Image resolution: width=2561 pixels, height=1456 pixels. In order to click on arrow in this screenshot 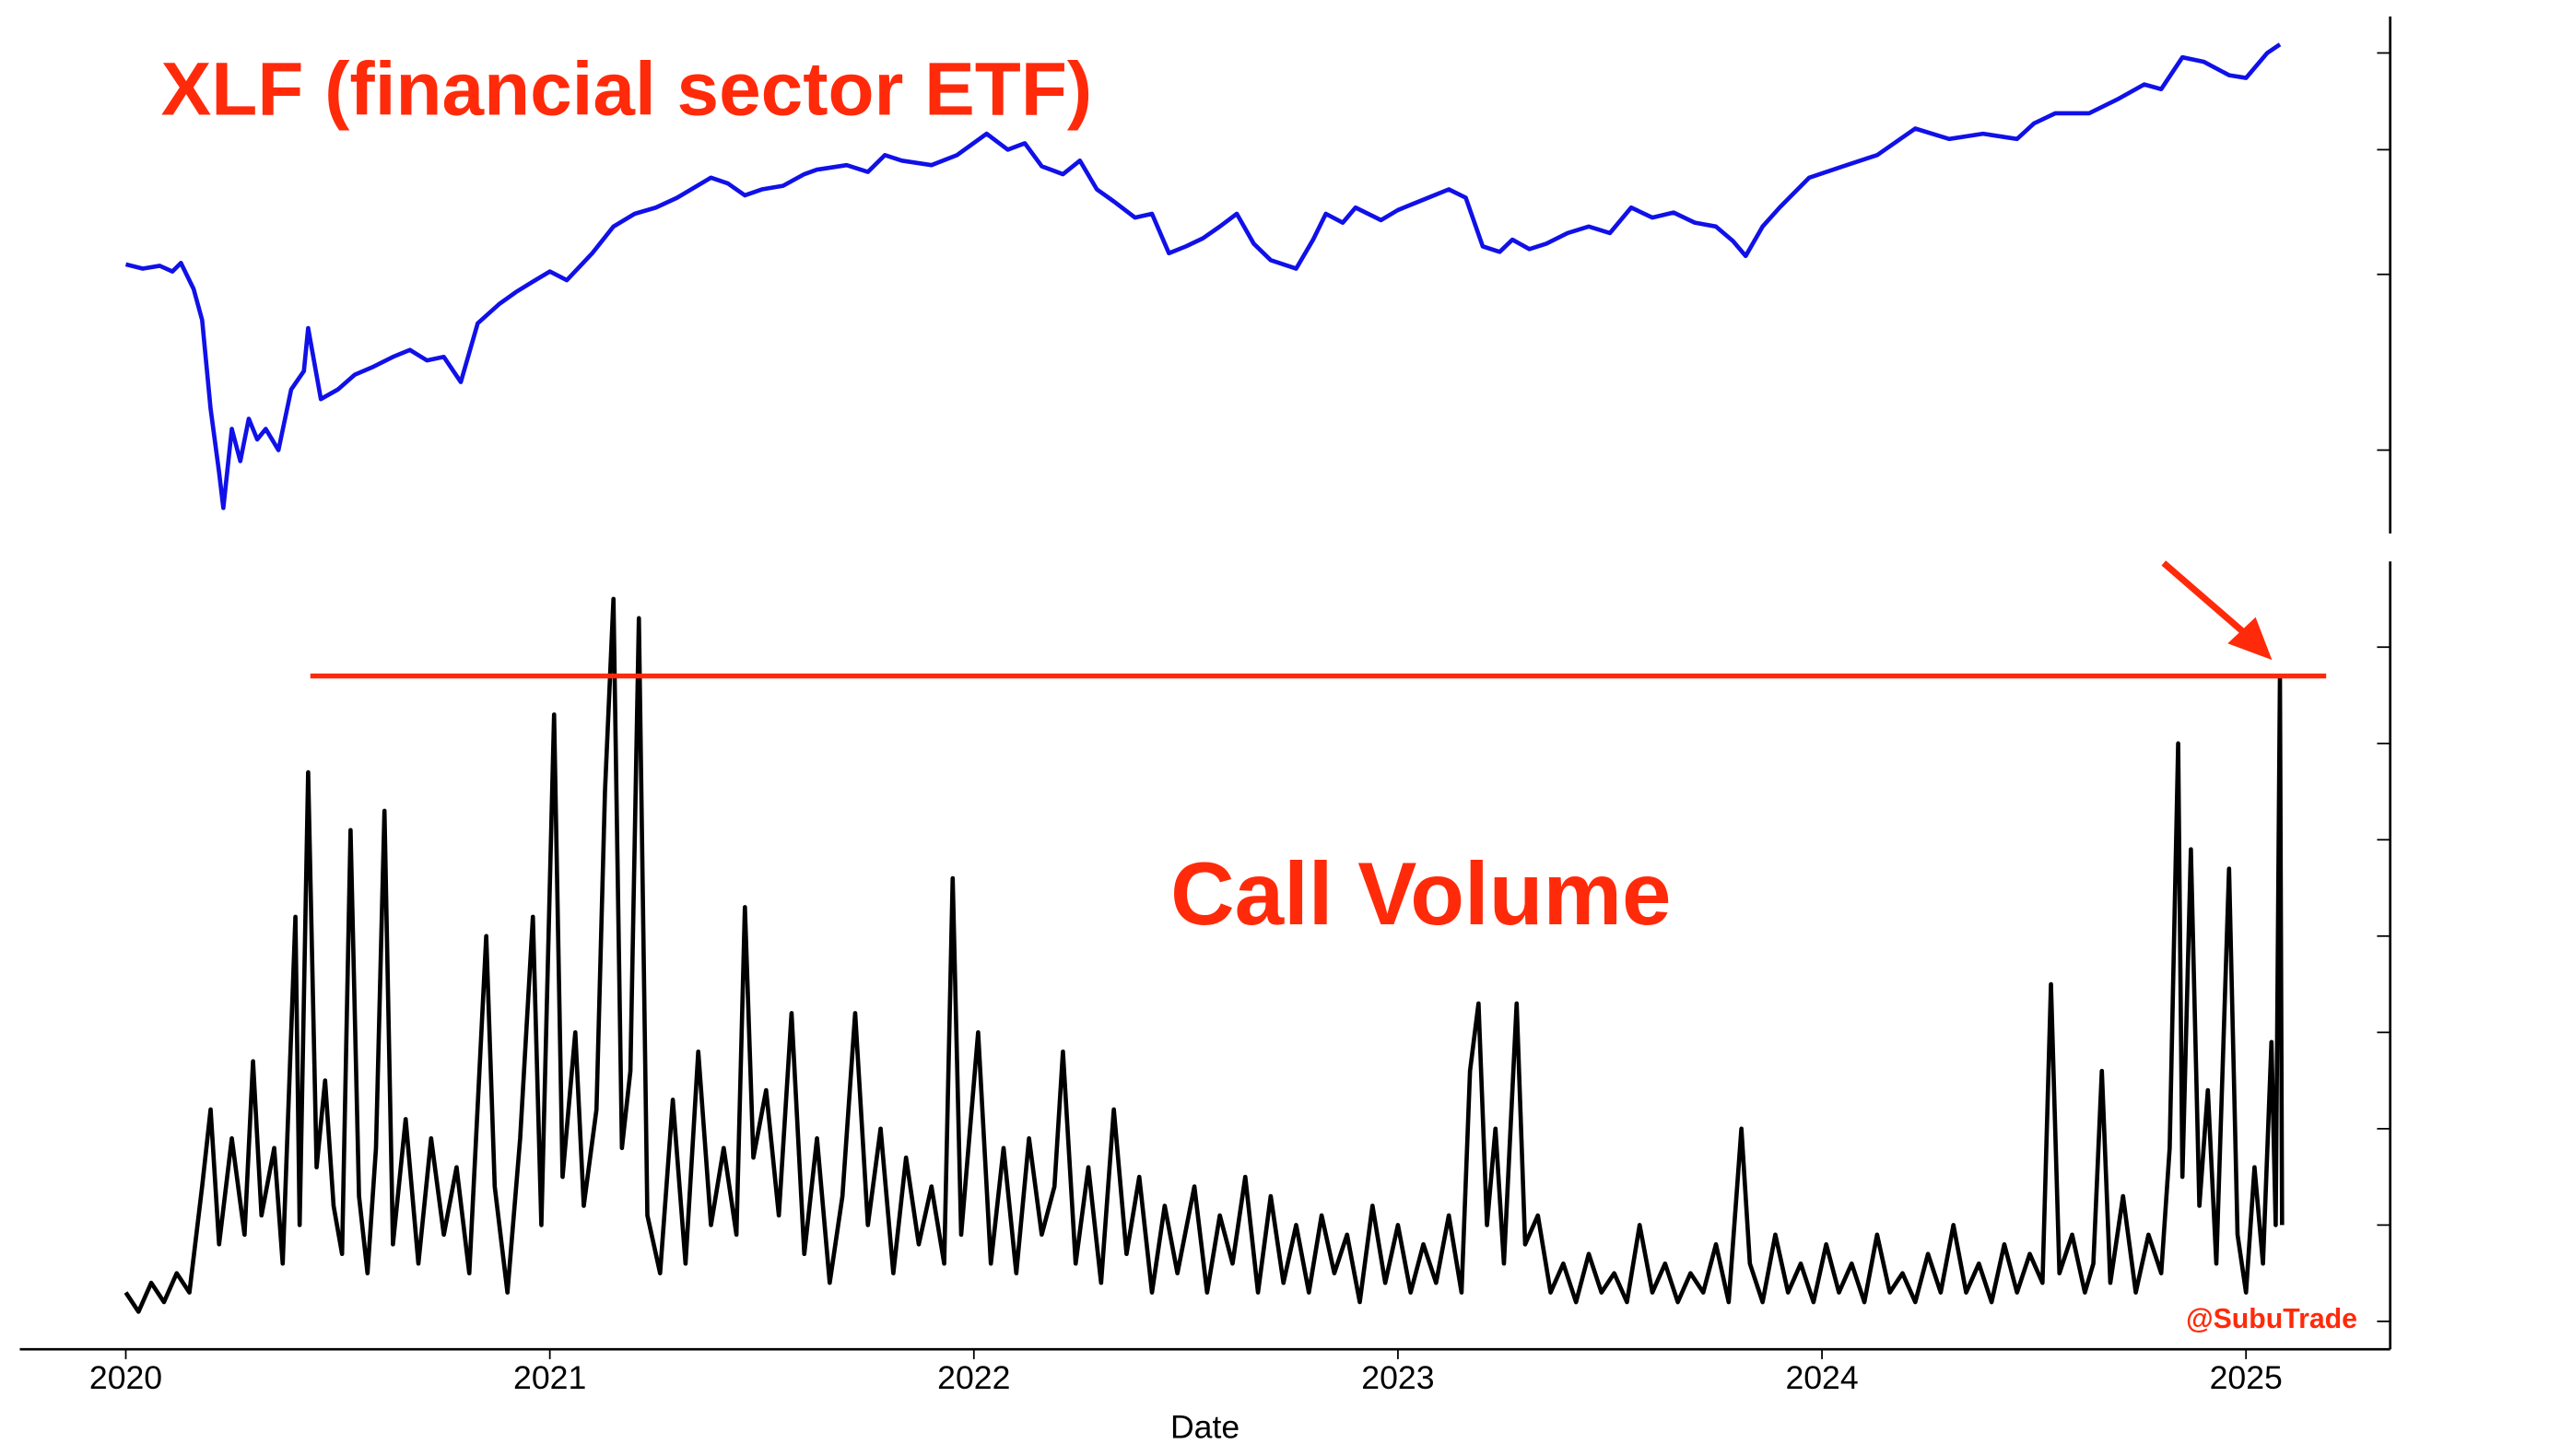, I will do `click(2206, 600)`.